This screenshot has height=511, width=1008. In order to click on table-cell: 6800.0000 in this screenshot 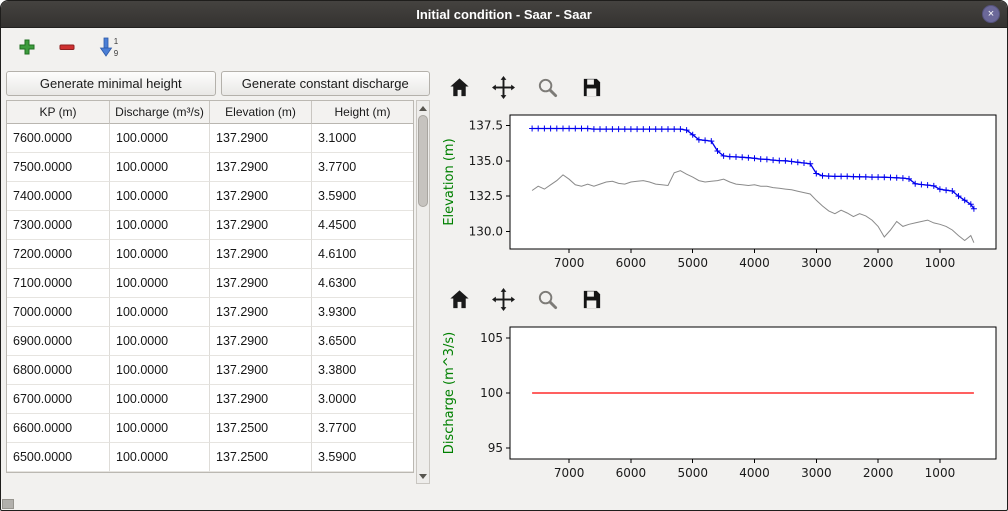, I will do `click(58, 370)`.